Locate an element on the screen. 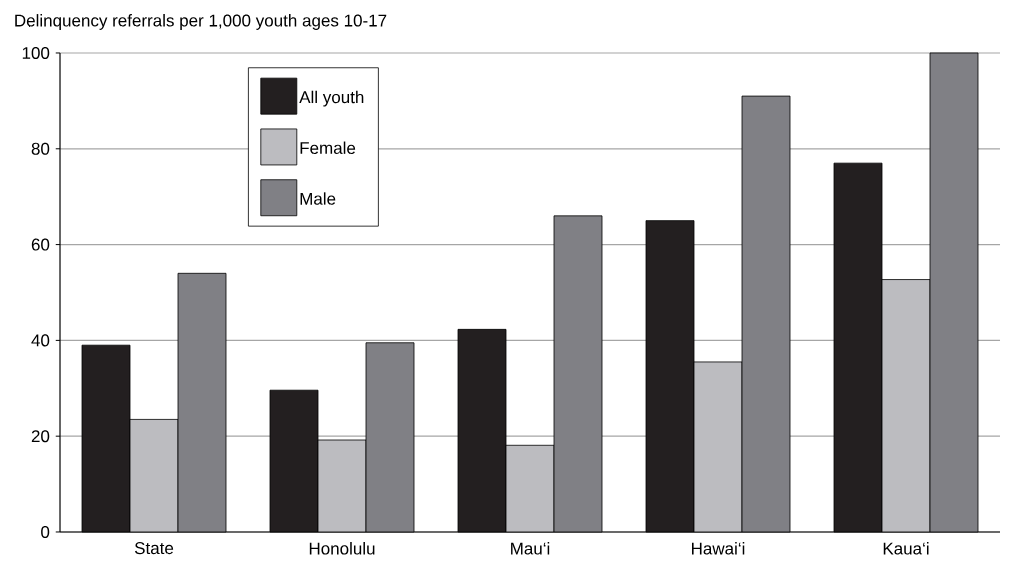 The height and width of the screenshot is (573, 1013). legend-label: All youth is located at coordinates (331, 98).